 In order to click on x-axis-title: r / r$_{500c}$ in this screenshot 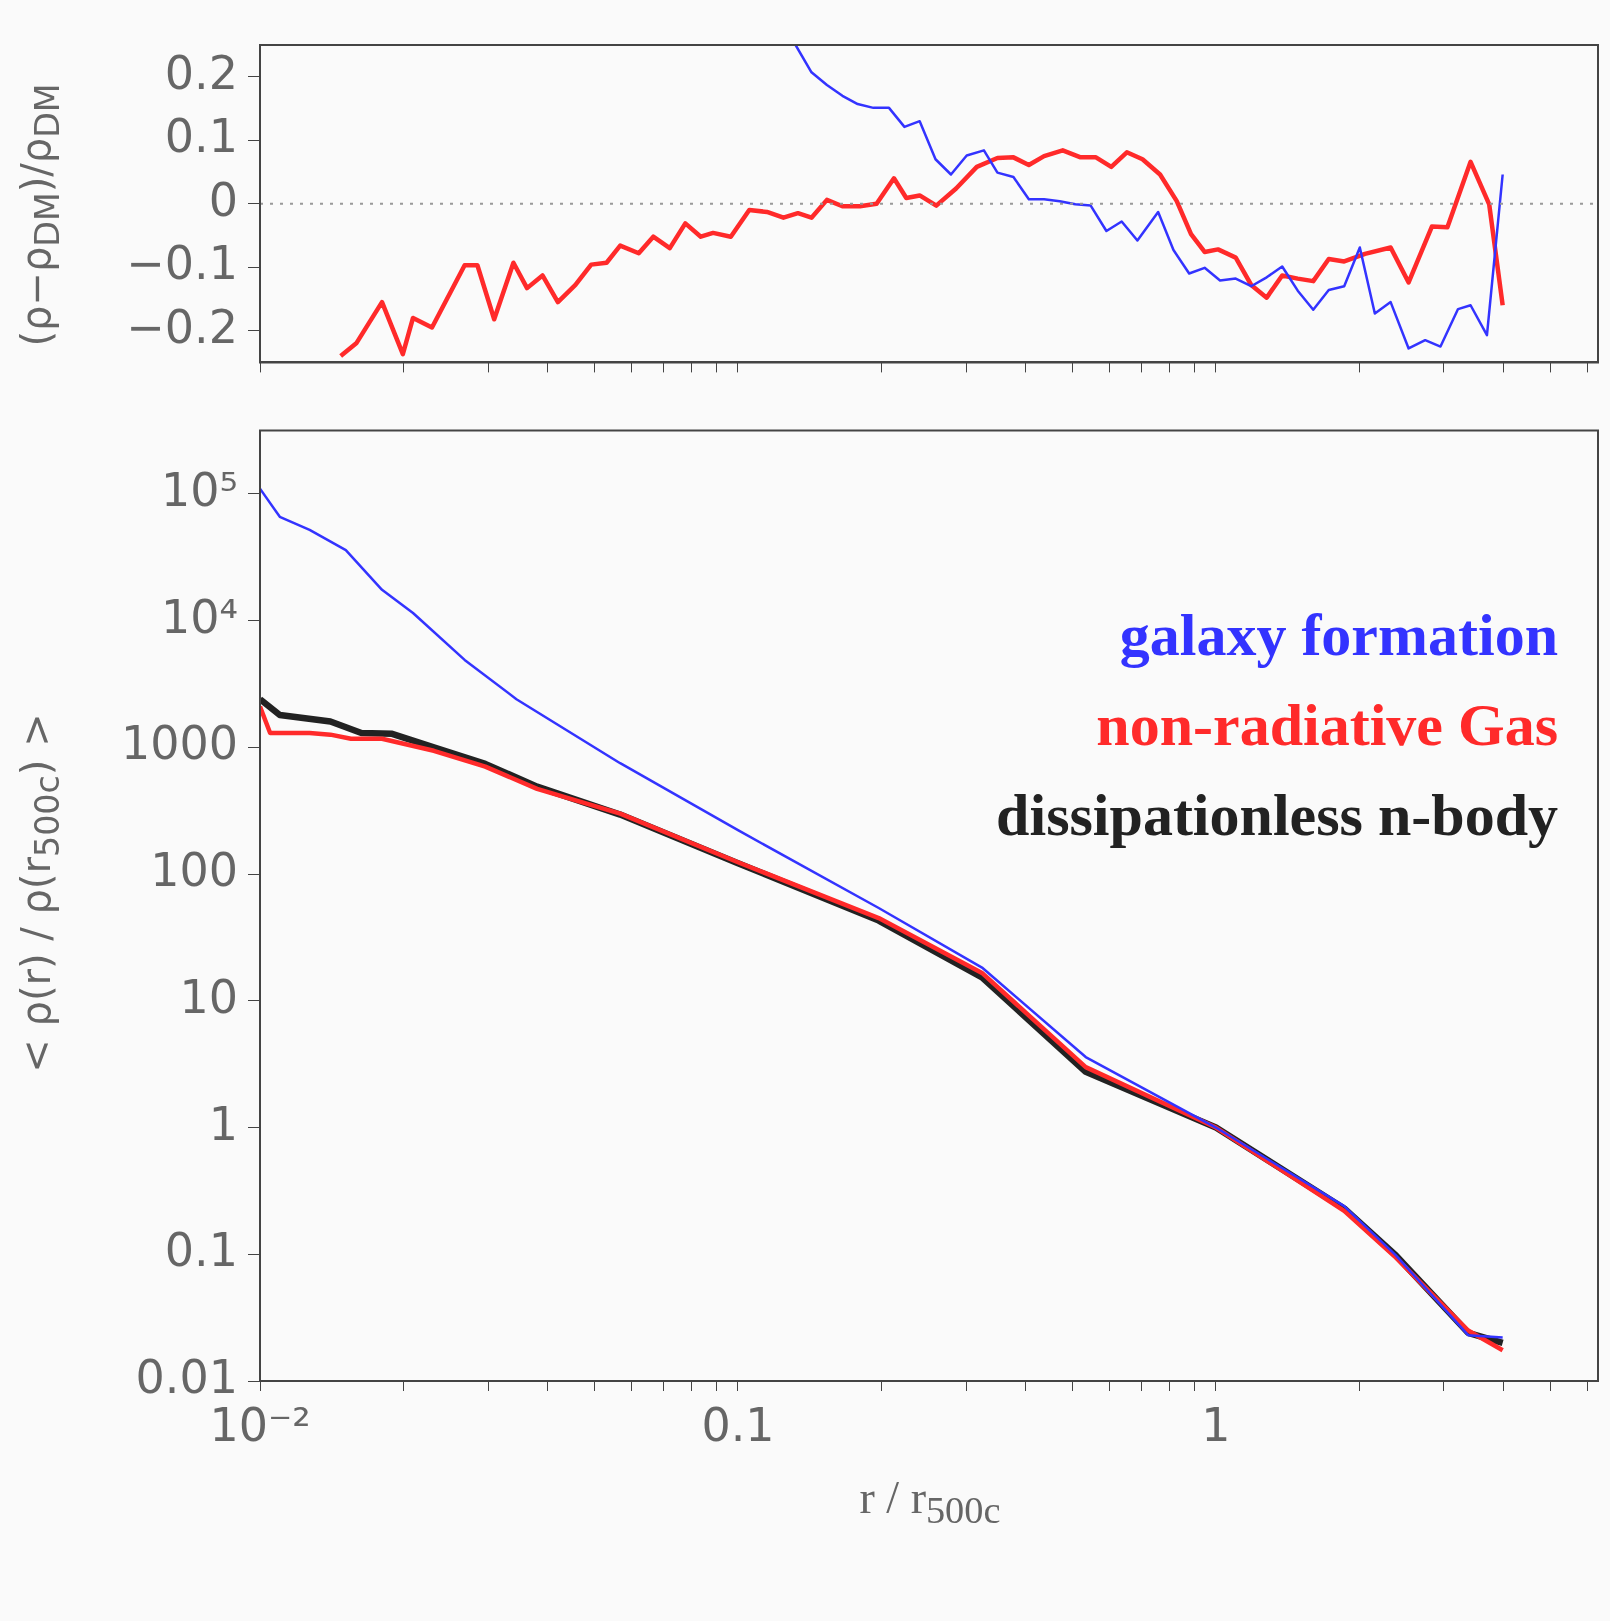, I will do `click(930, 1502)`.